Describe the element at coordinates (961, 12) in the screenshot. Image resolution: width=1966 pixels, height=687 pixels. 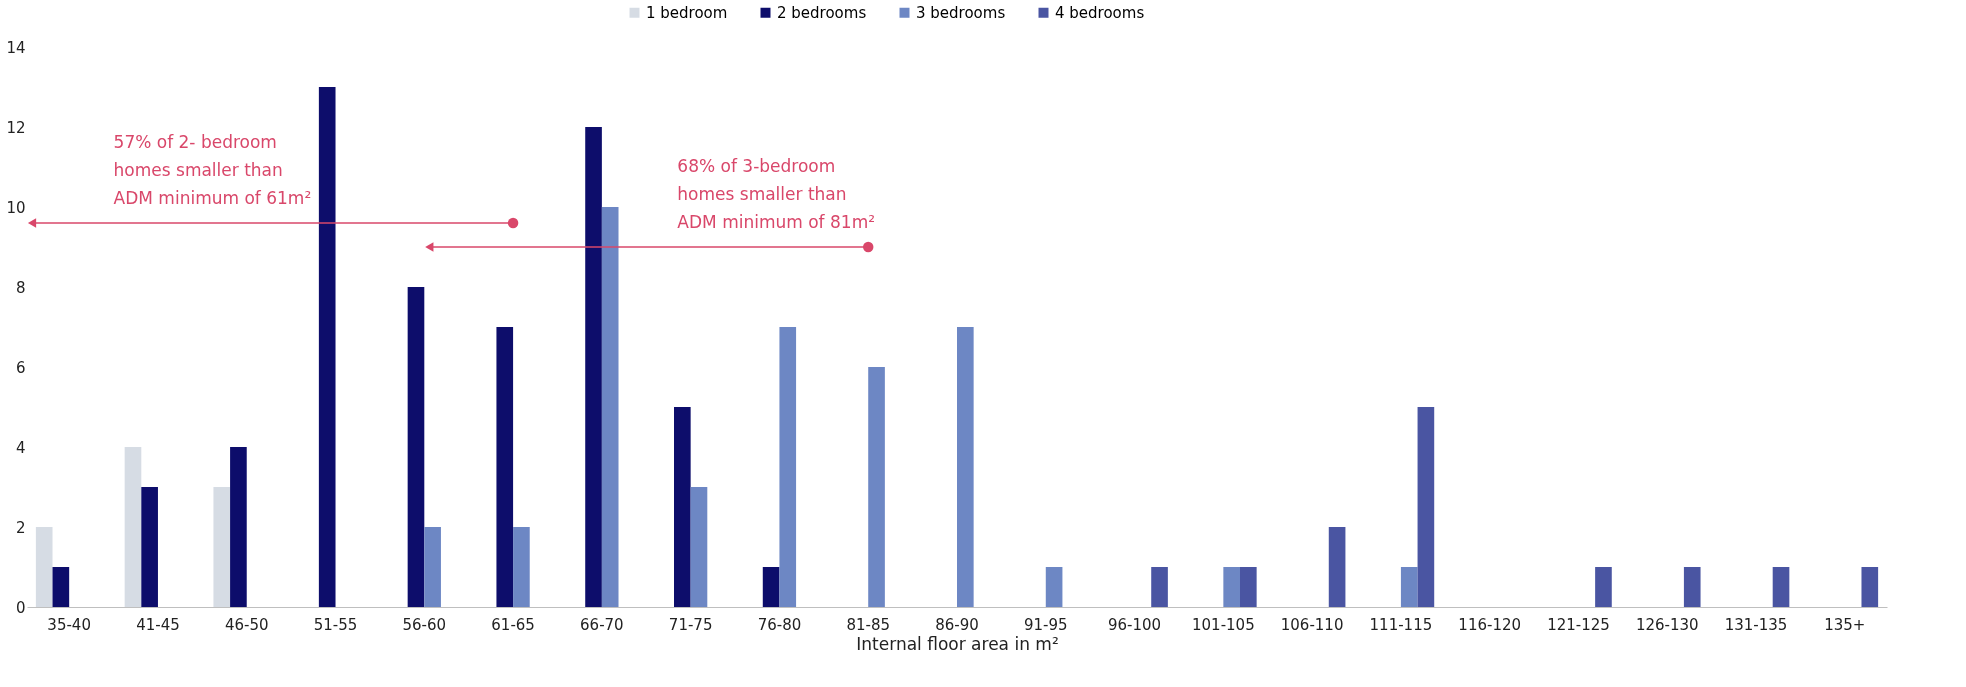
I see `legend-label: 3 bedrooms` at that location.